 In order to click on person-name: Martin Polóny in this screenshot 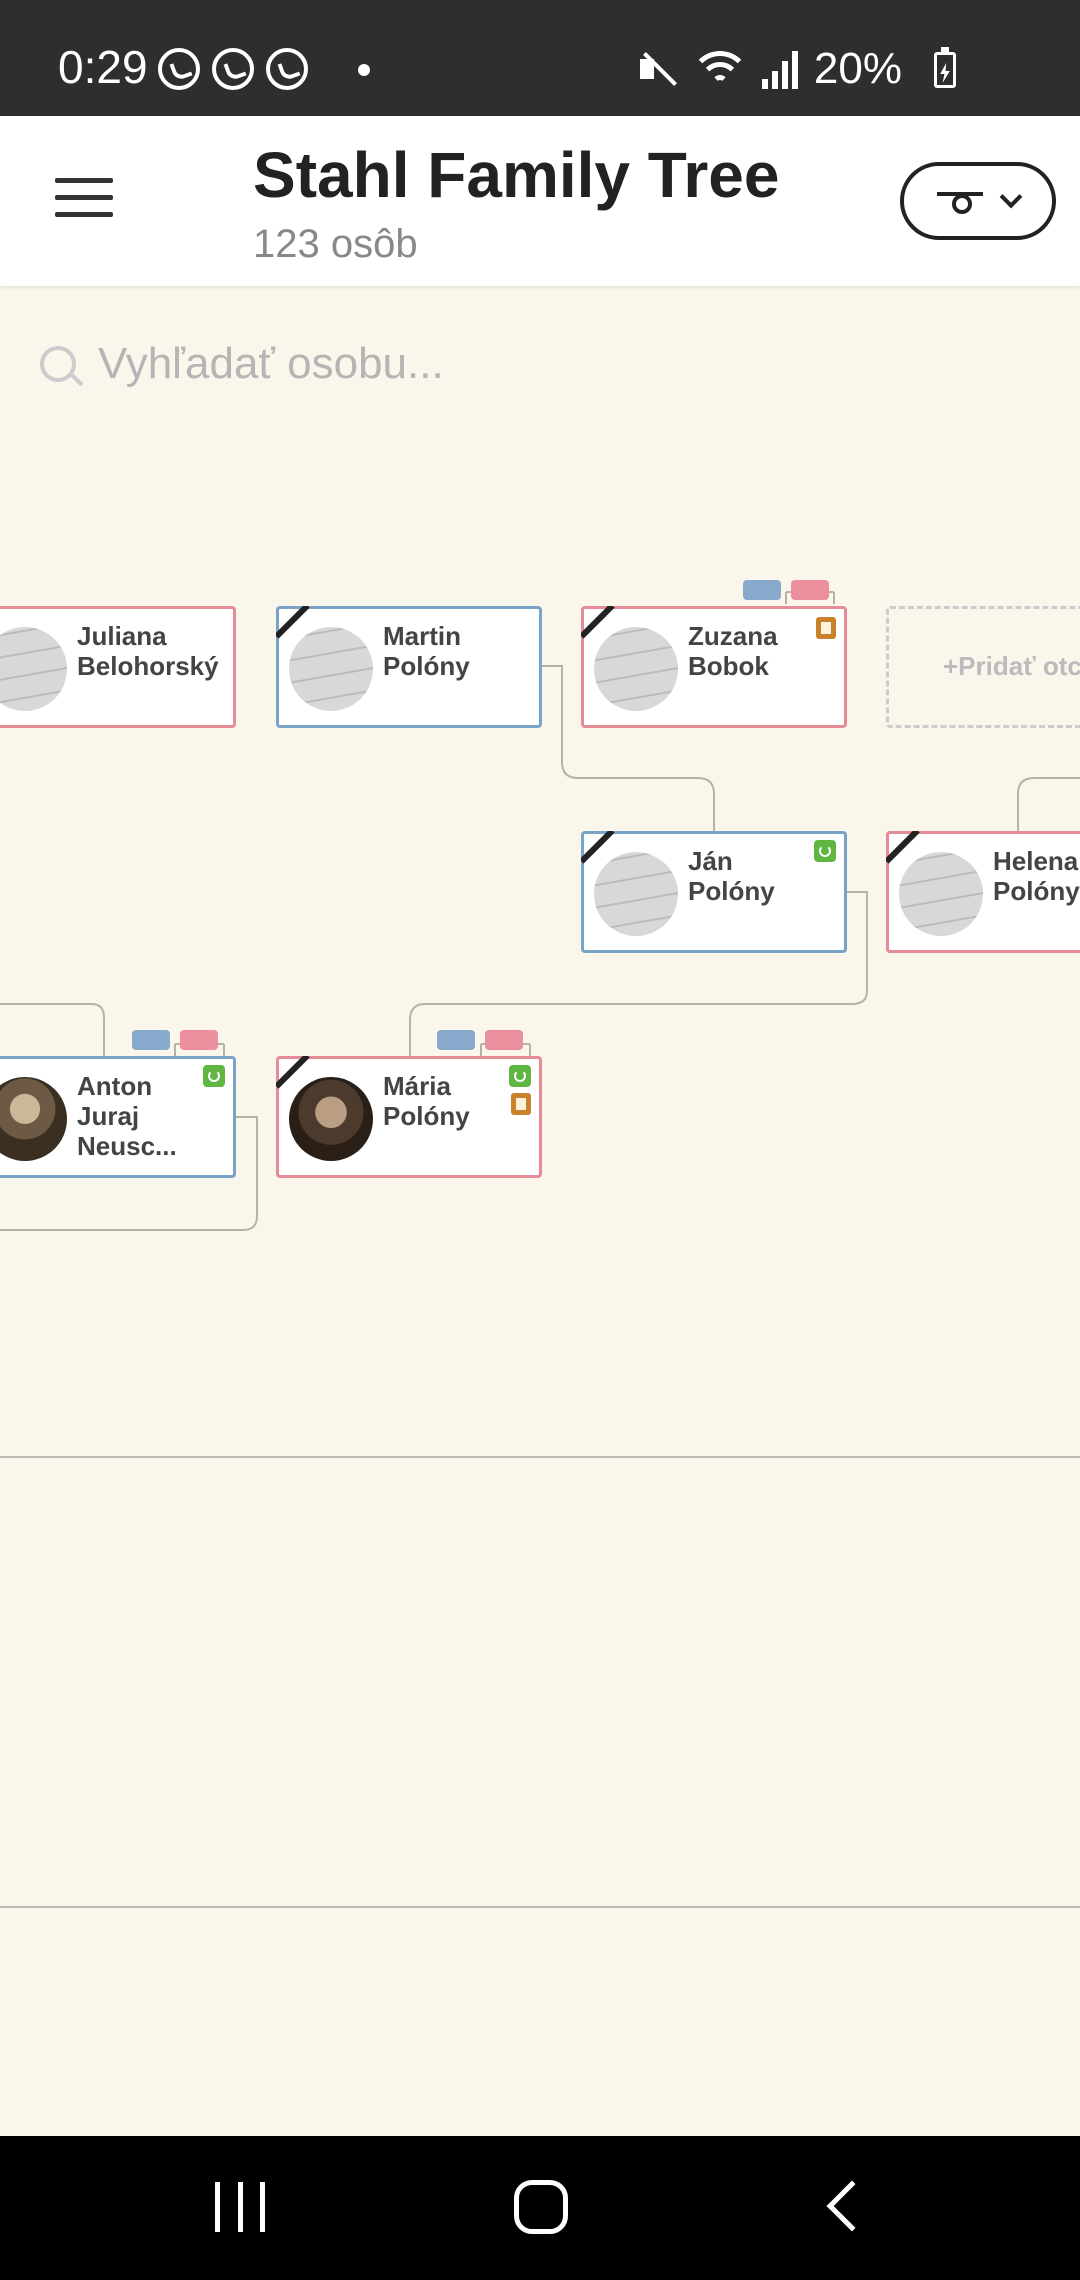, I will do `click(426, 651)`.